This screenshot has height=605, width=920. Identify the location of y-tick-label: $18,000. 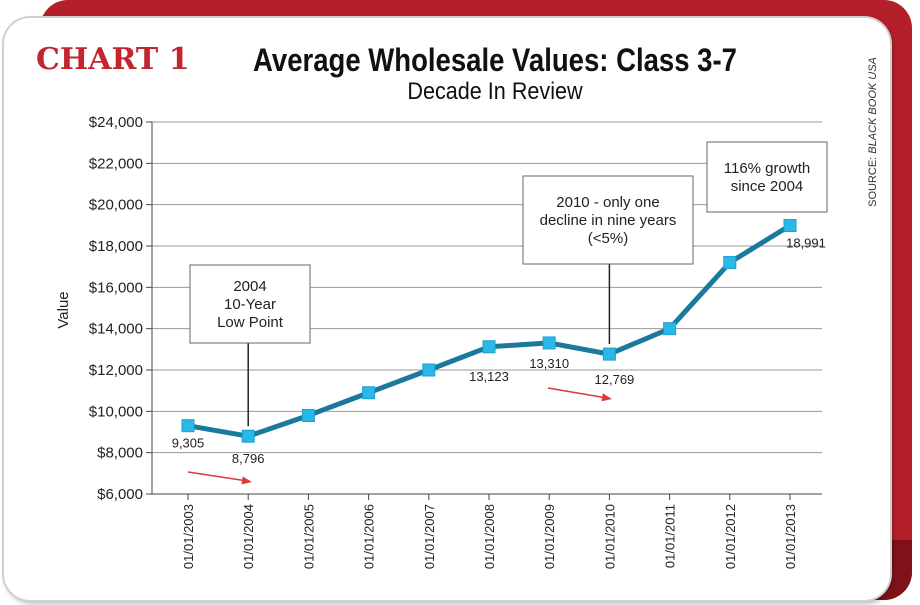
(116, 246).